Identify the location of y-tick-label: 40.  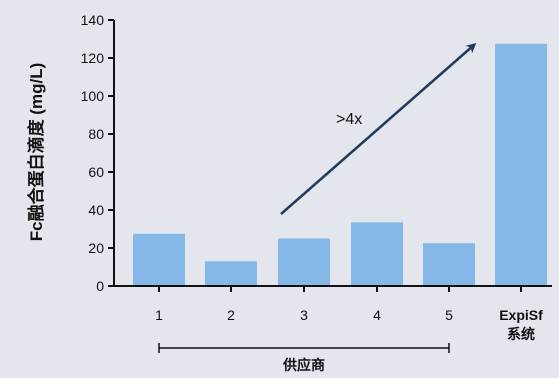
(96, 210).